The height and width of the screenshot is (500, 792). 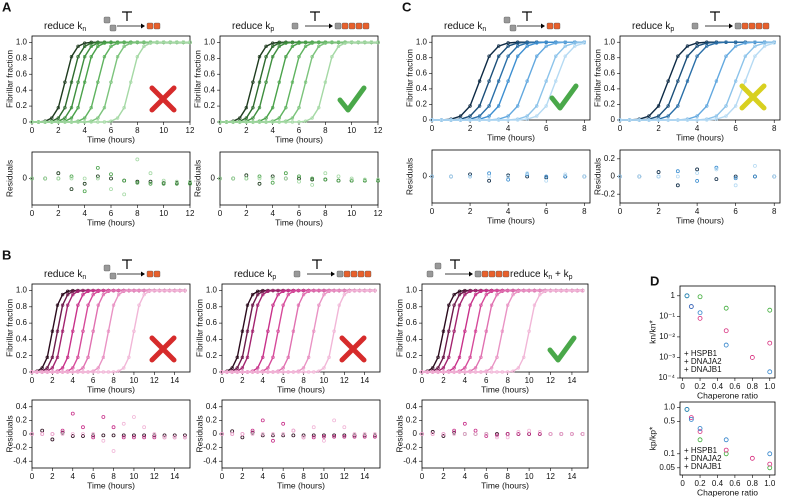 What do you see at coordinates (651, 26) in the screenshot?
I see `title-part: reduce k` at bounding box center [651, 26].